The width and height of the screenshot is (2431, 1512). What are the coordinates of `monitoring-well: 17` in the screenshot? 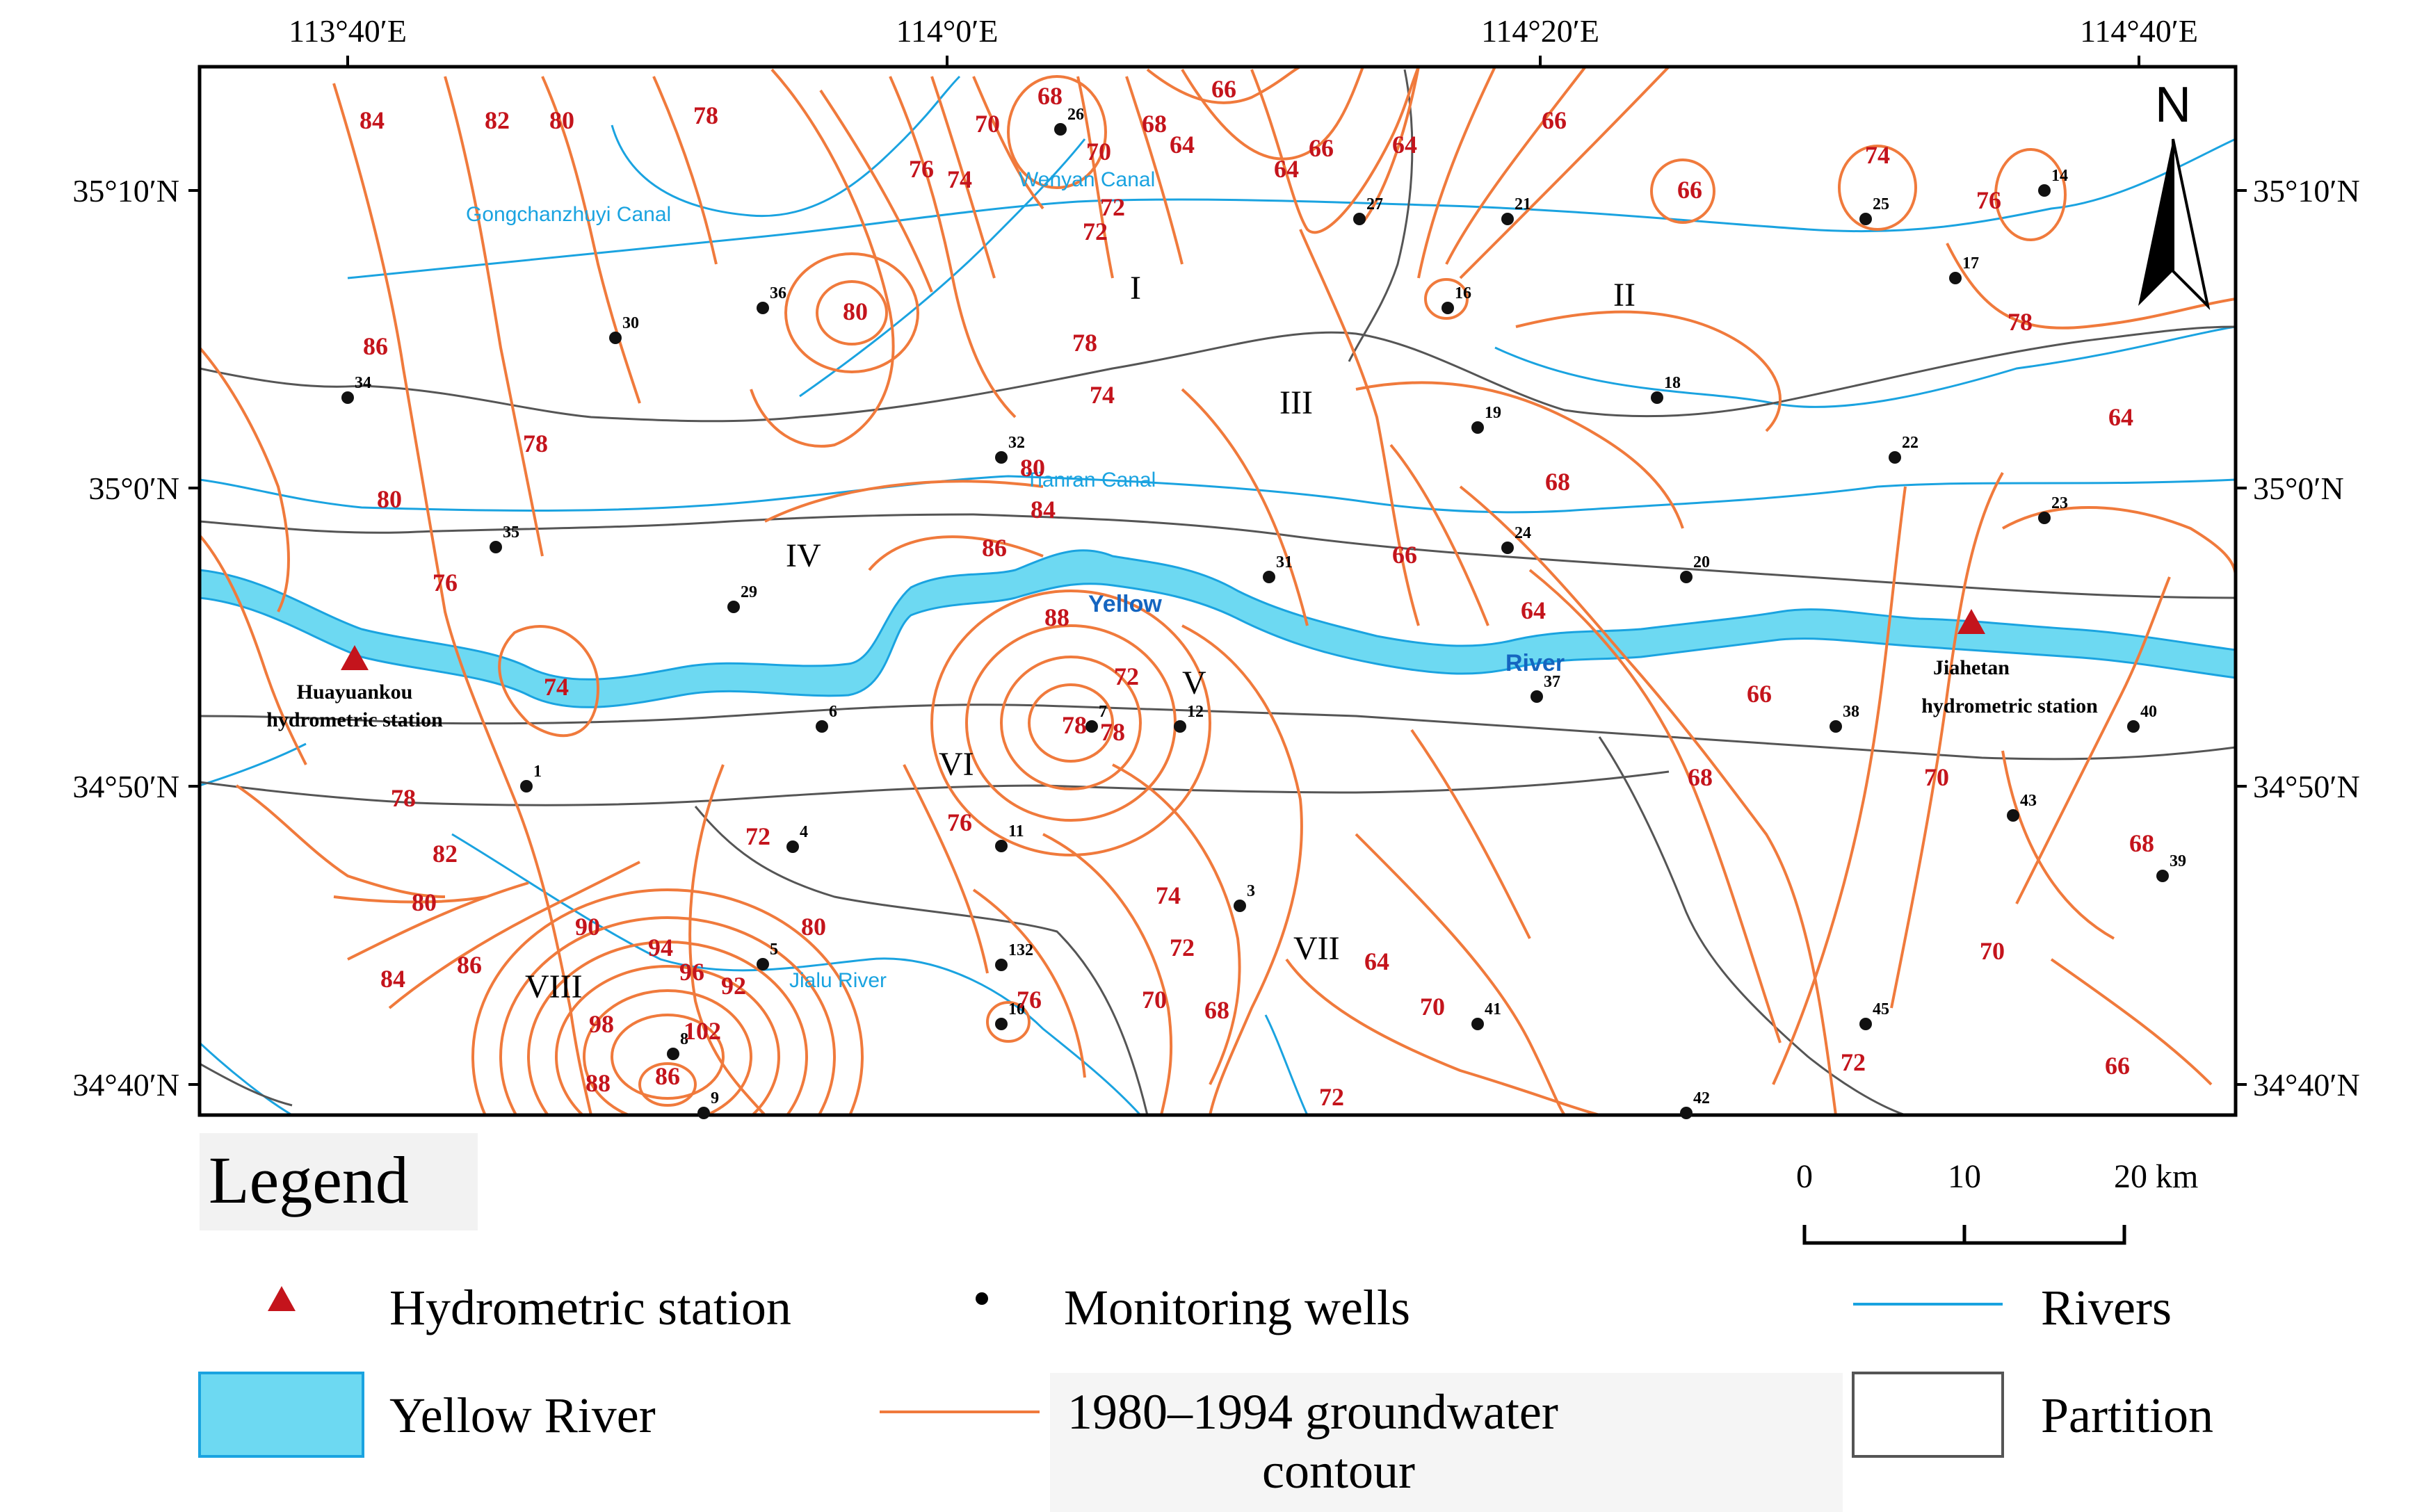 It's located at (1964, 269).